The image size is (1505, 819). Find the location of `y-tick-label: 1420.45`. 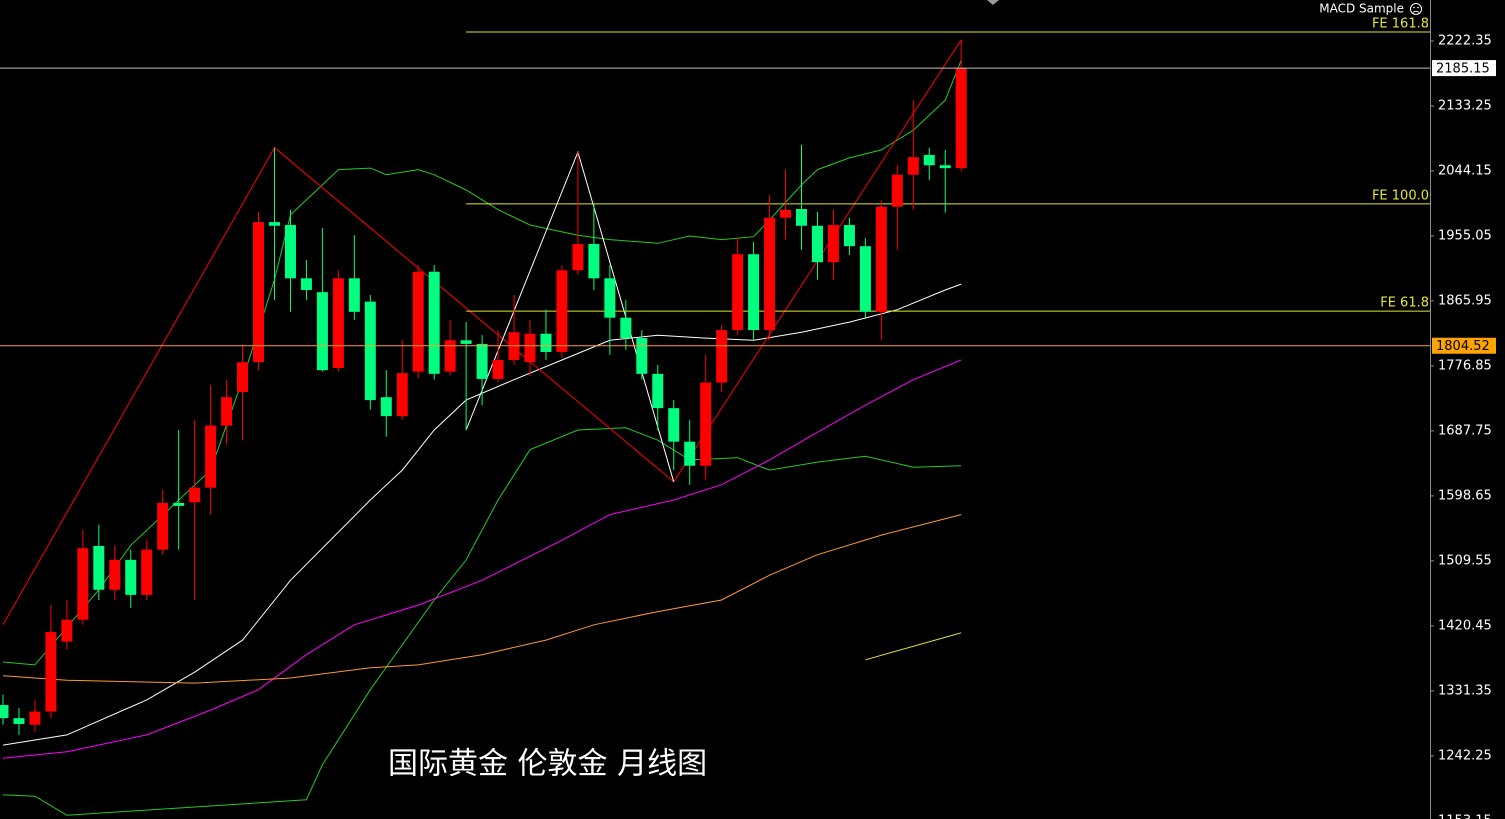

y-tick-label: 1420.45 is located at coordinates (1465, 625).